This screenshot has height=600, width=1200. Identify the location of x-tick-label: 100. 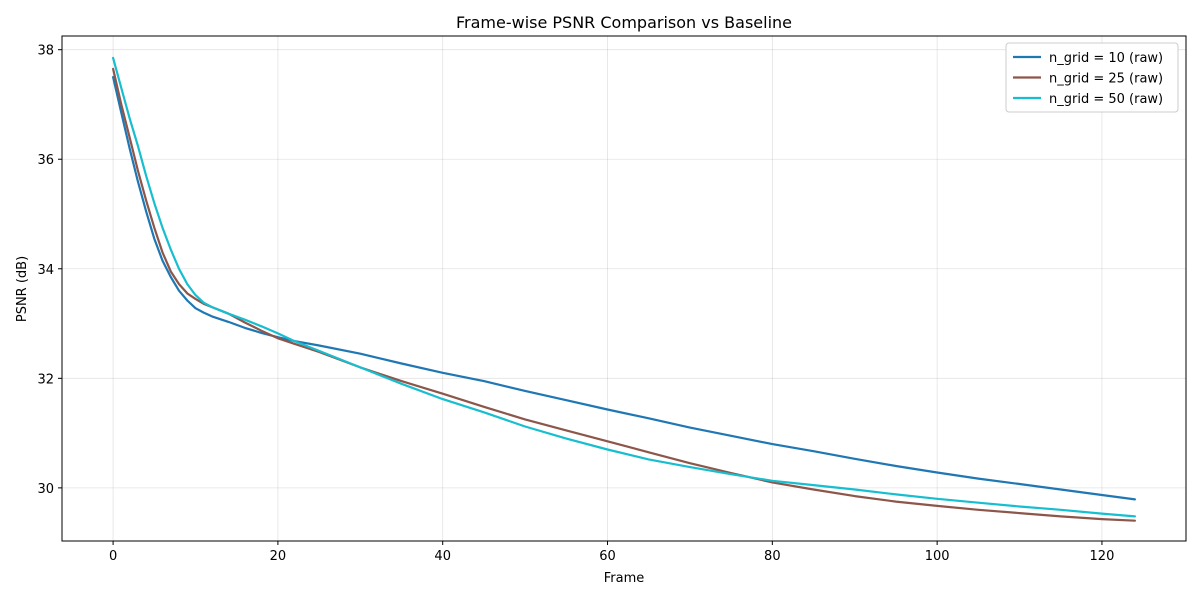
(937, 556).